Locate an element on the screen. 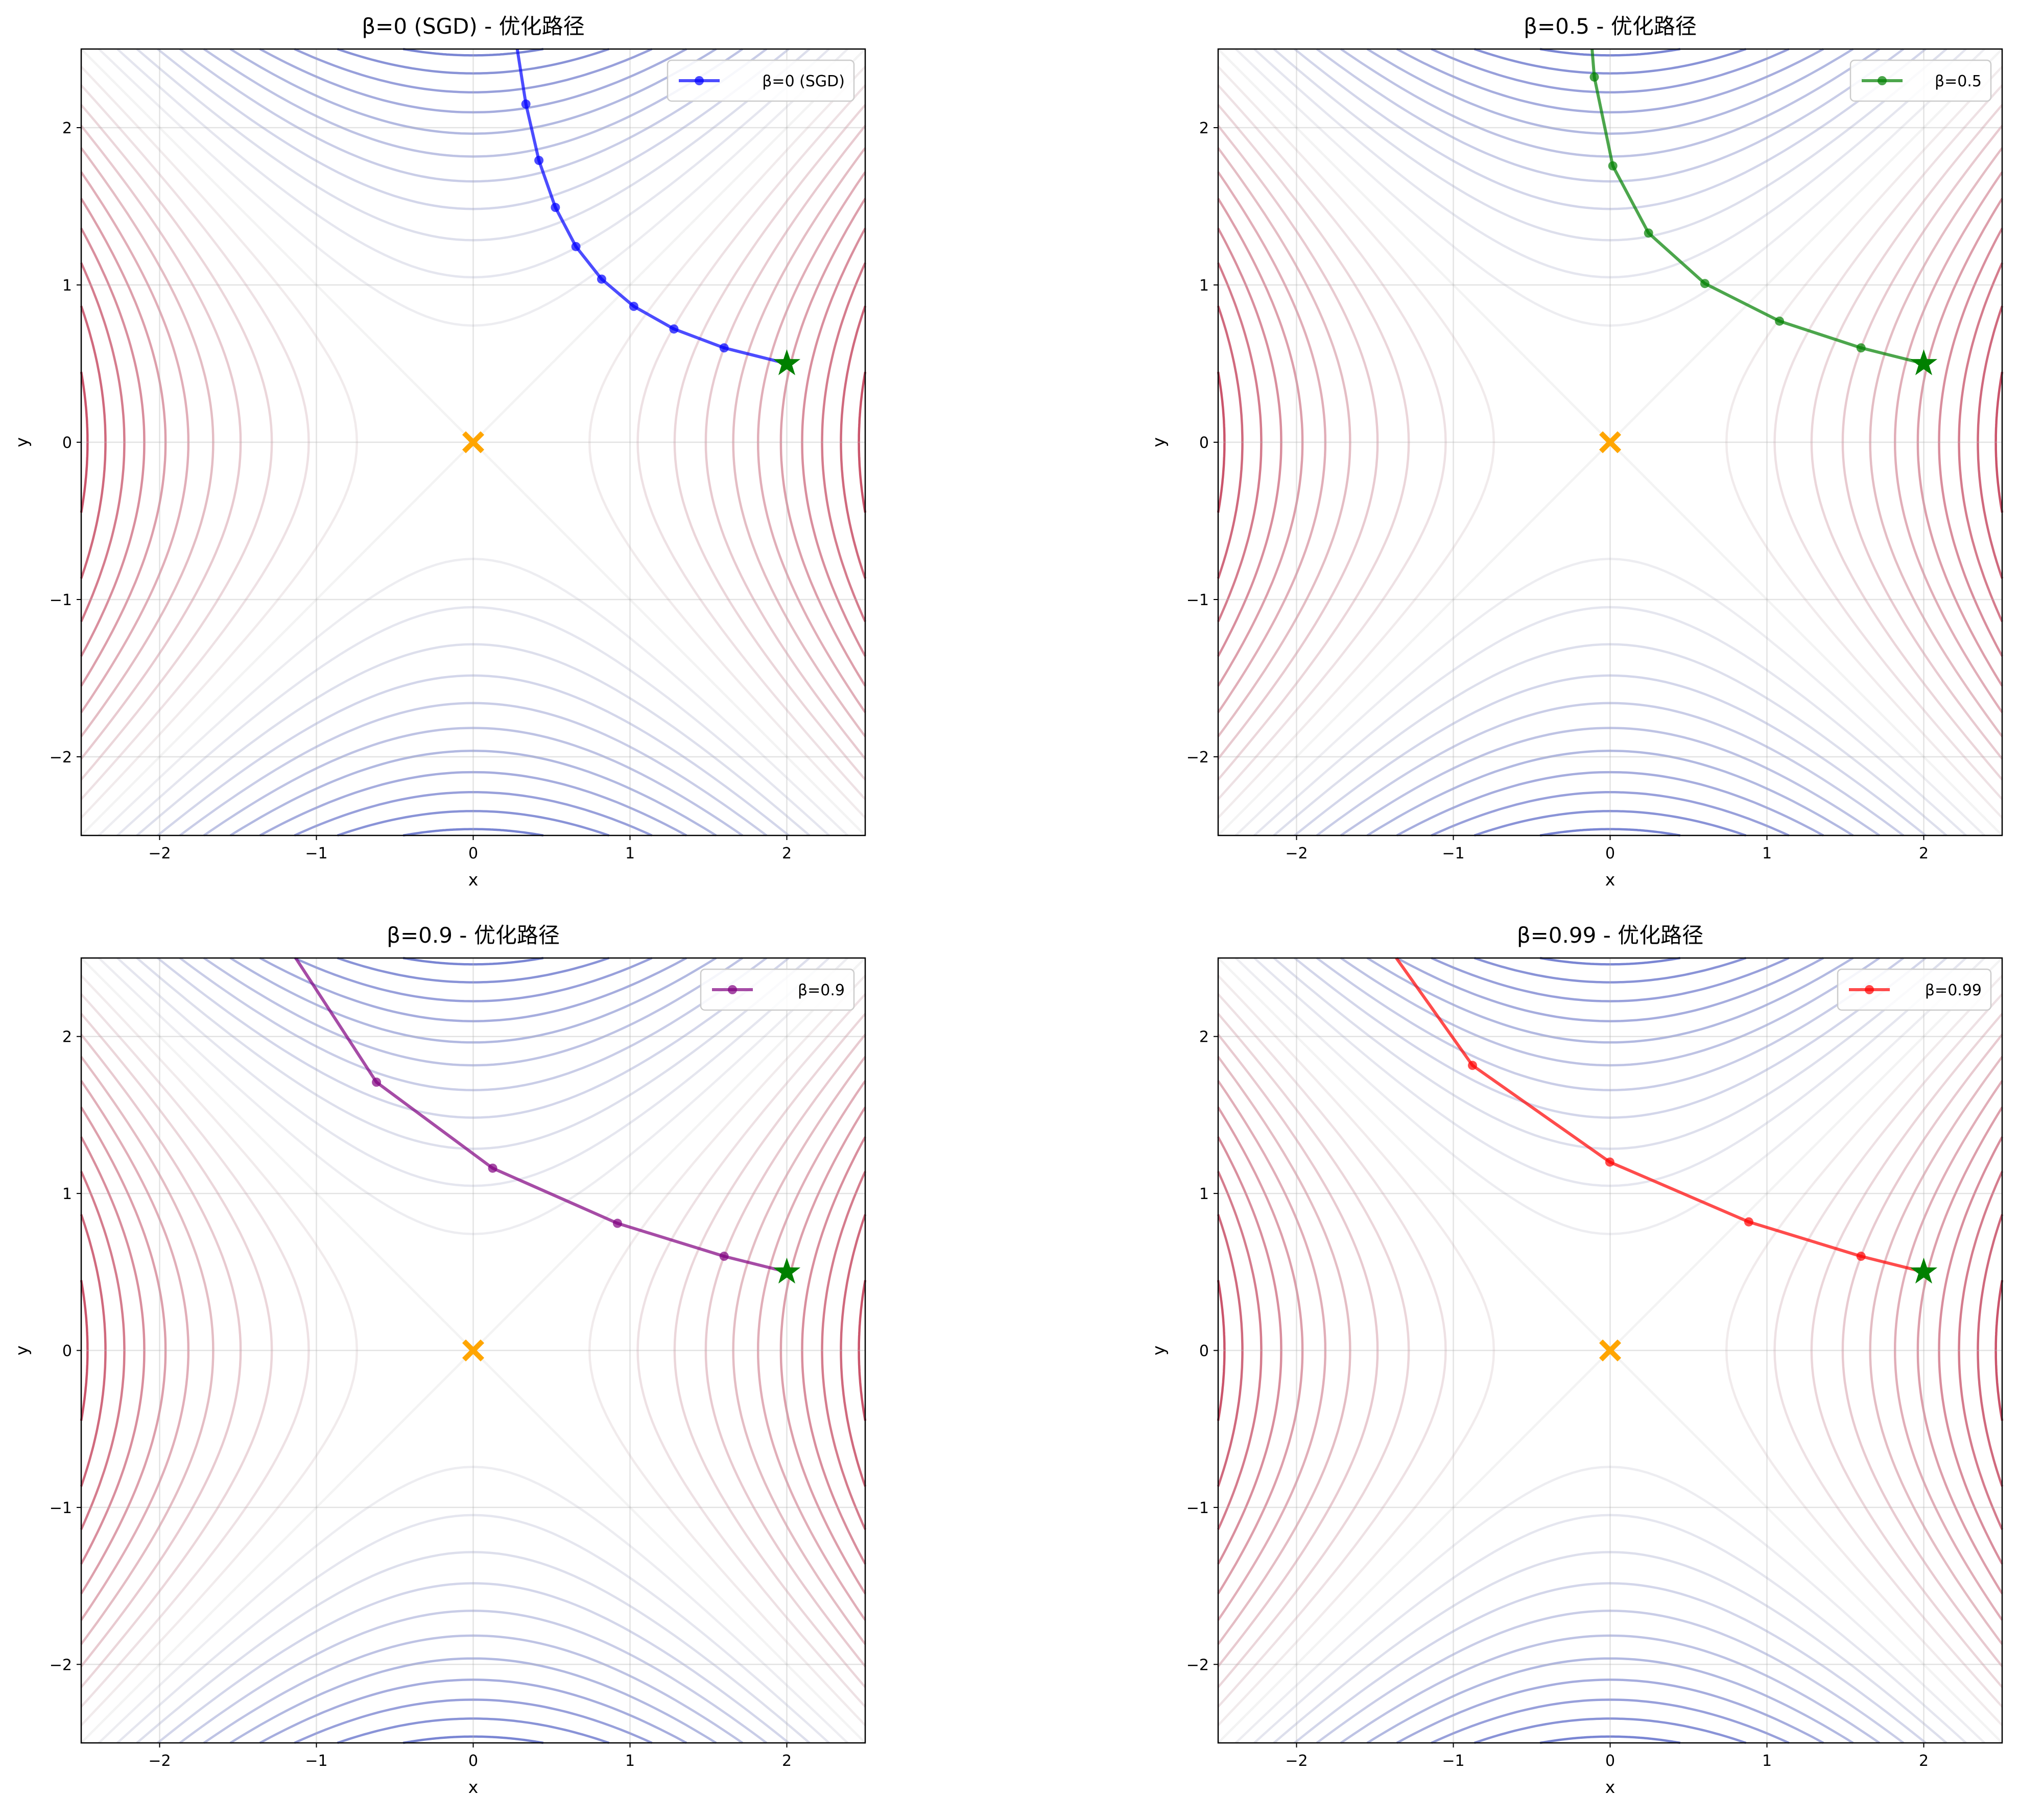  legend: β=0.99 is located at coordinates (1914, 989).